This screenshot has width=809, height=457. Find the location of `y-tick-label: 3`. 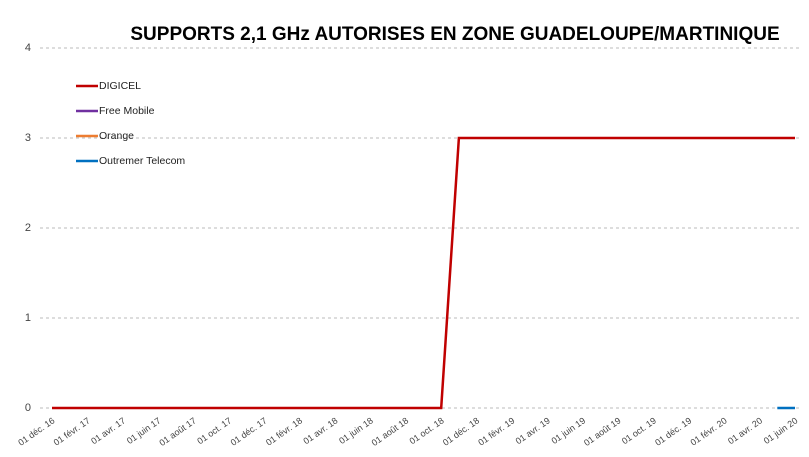

y-tick-label: 3 is located at coordinates (28, 138).